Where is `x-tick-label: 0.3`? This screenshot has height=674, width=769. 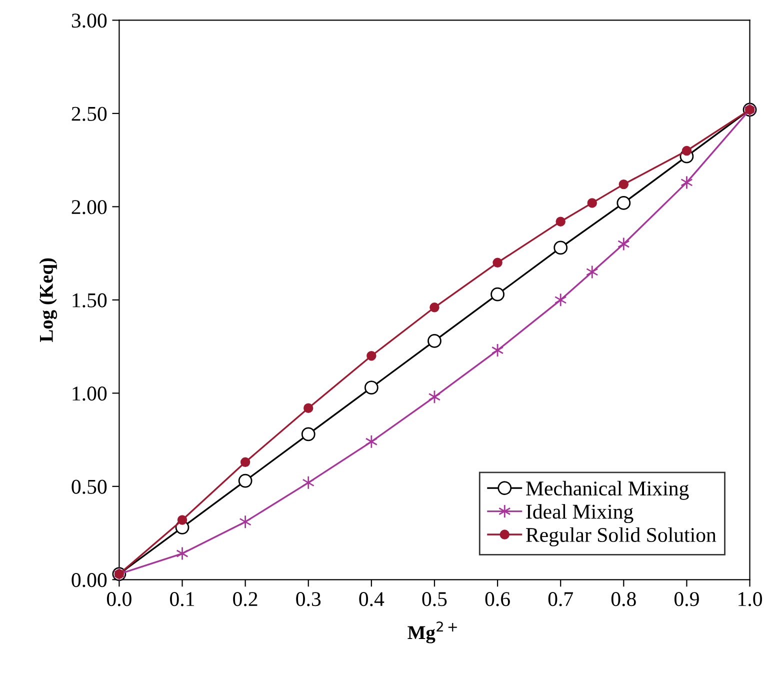
x-tick-label: 0.3 is located at coordinates (308, 599).